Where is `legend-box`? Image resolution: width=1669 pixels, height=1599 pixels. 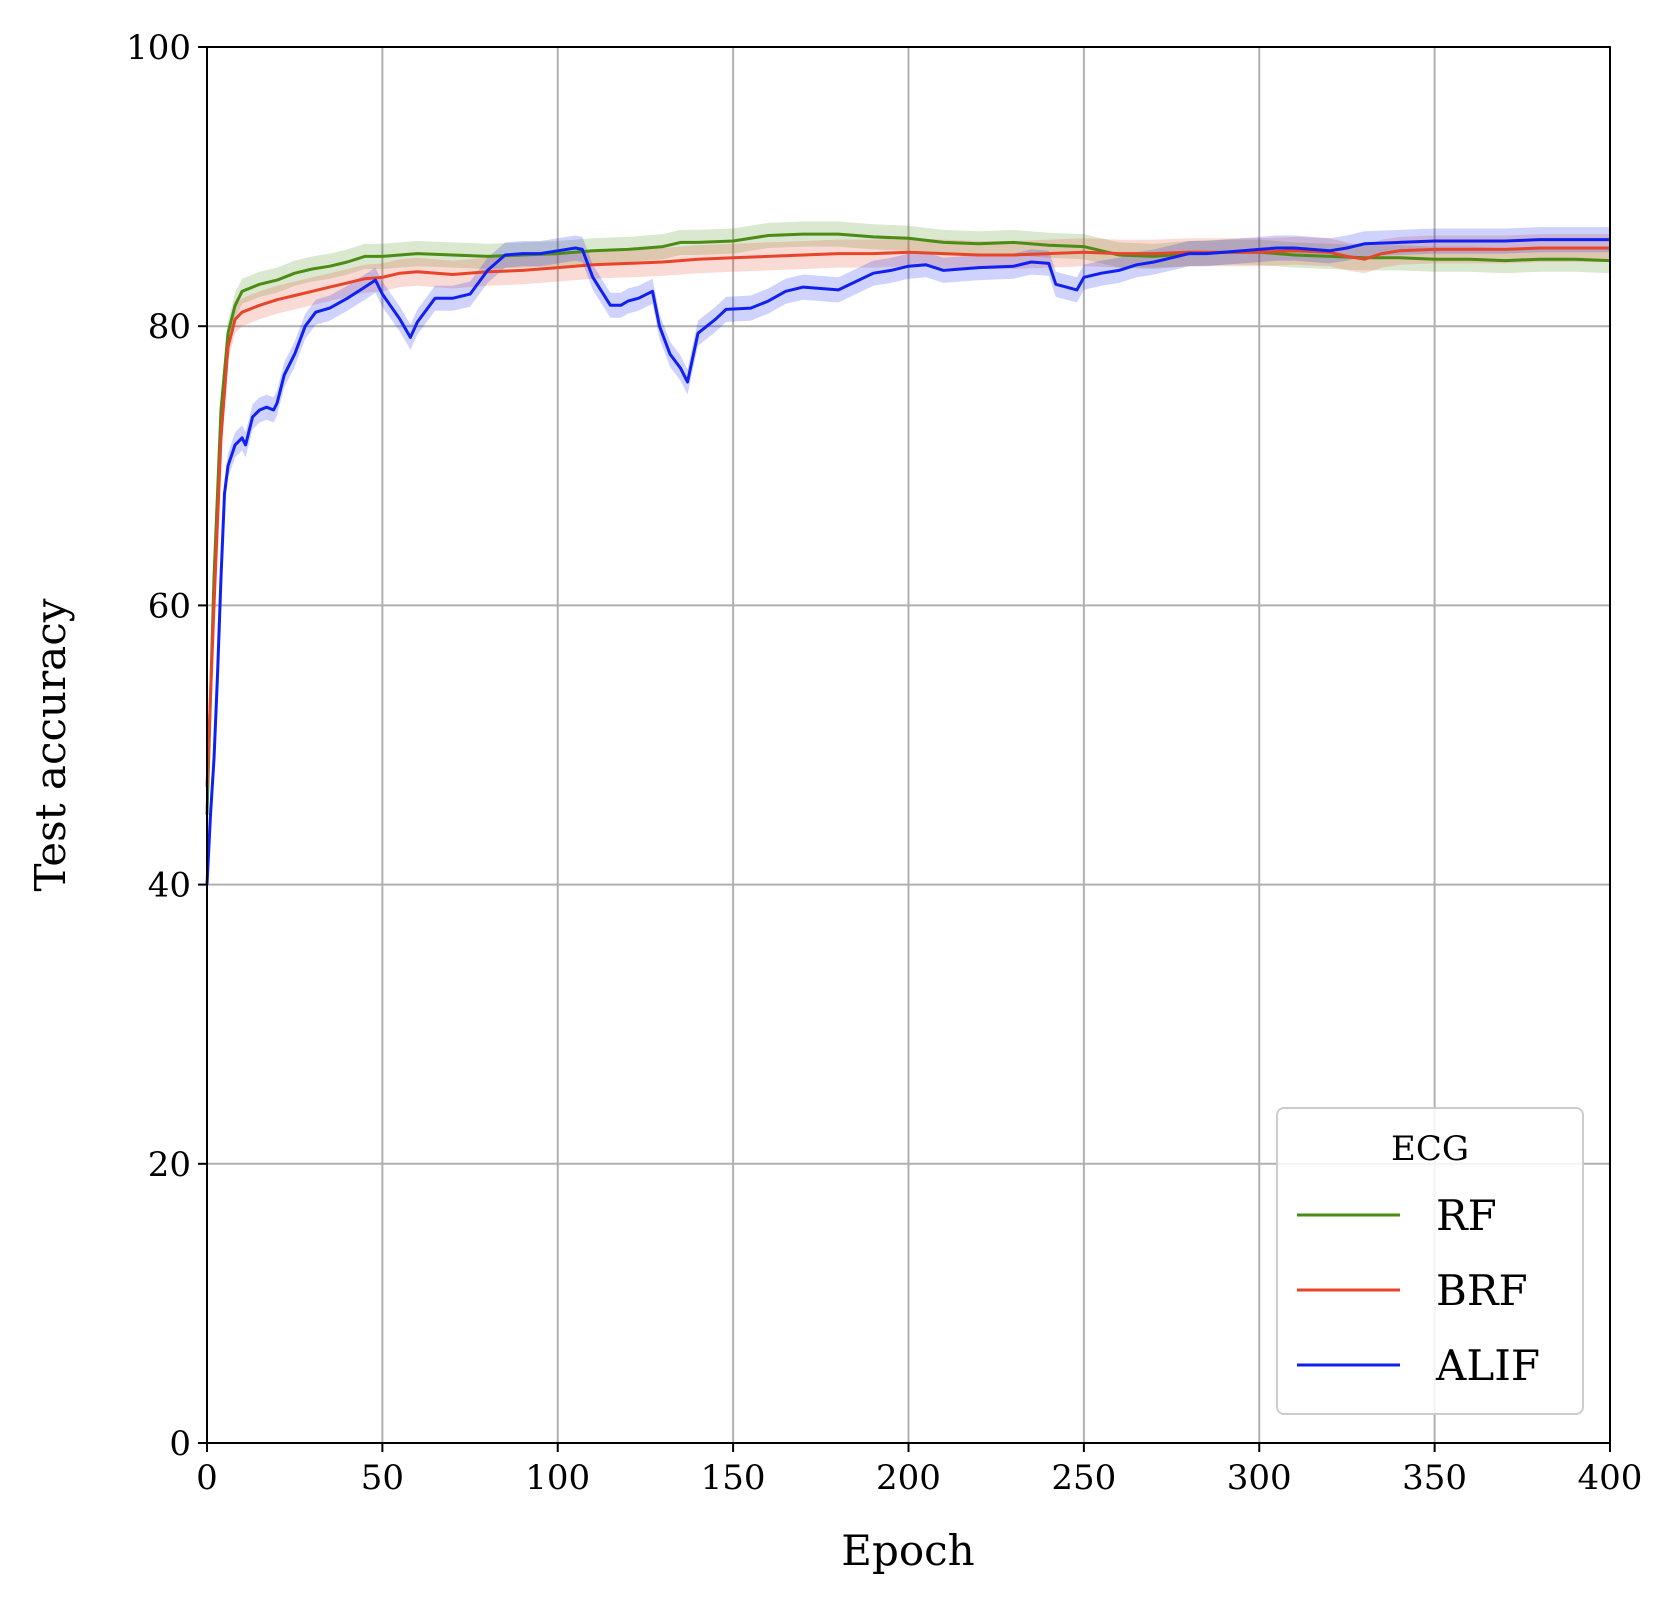
legend-box is located at coordinates (1430, 1261).